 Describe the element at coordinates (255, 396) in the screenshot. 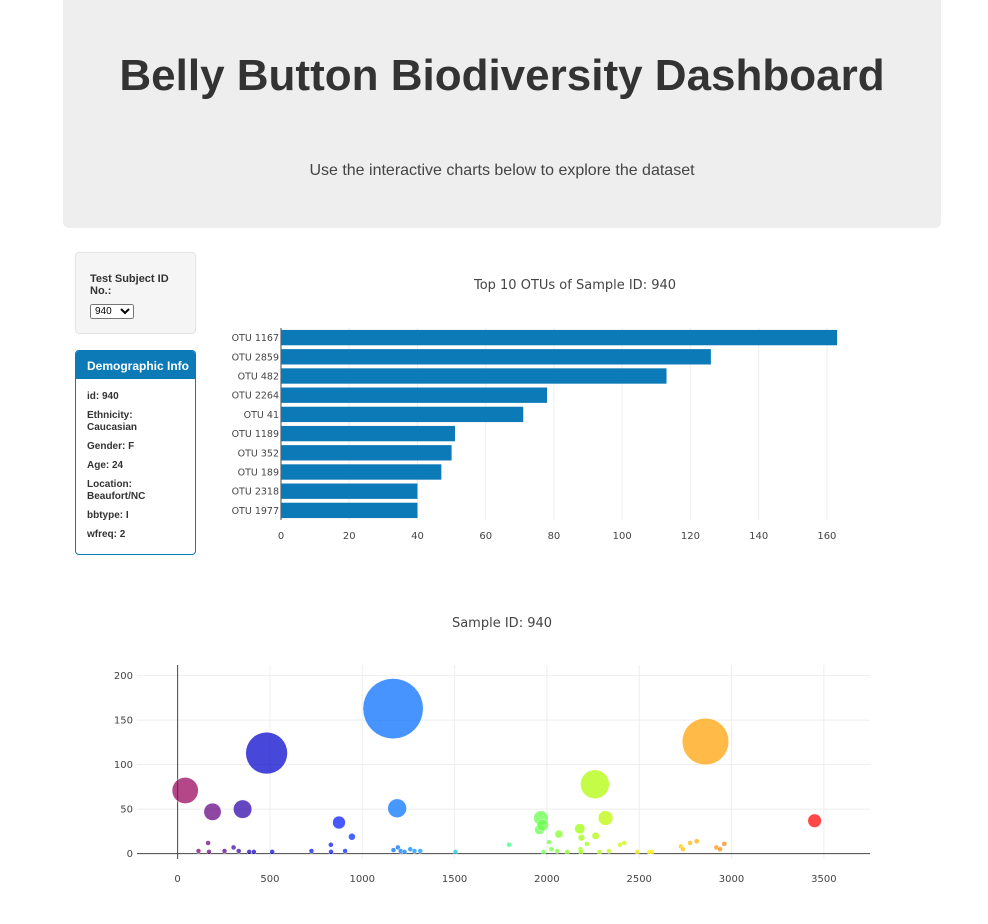

I see `bar-category-label: OTU 2264` at that location.